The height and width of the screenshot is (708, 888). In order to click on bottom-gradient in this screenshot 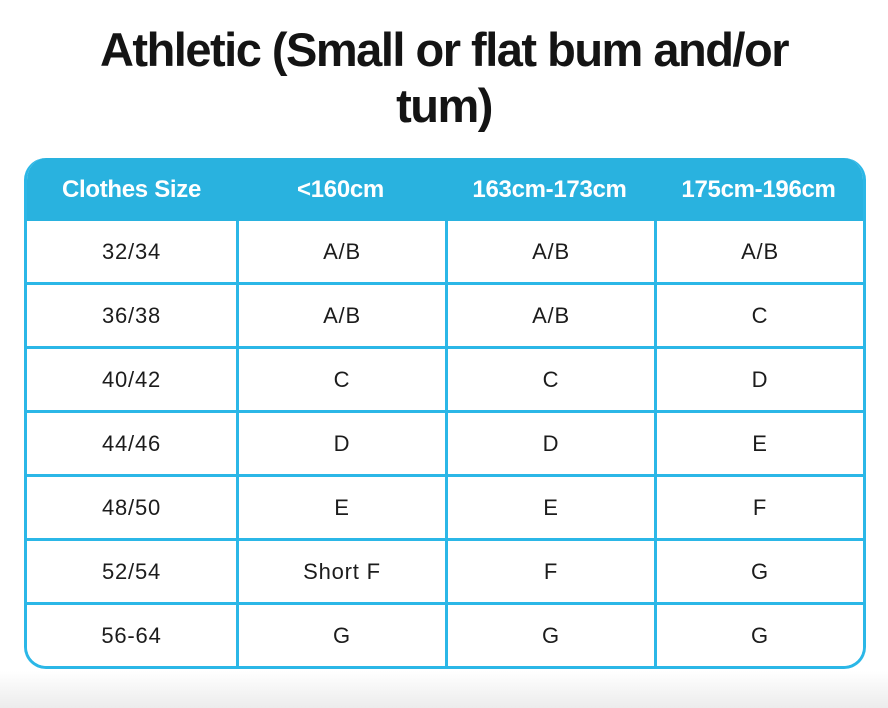, I will do `click(444, 689)`.